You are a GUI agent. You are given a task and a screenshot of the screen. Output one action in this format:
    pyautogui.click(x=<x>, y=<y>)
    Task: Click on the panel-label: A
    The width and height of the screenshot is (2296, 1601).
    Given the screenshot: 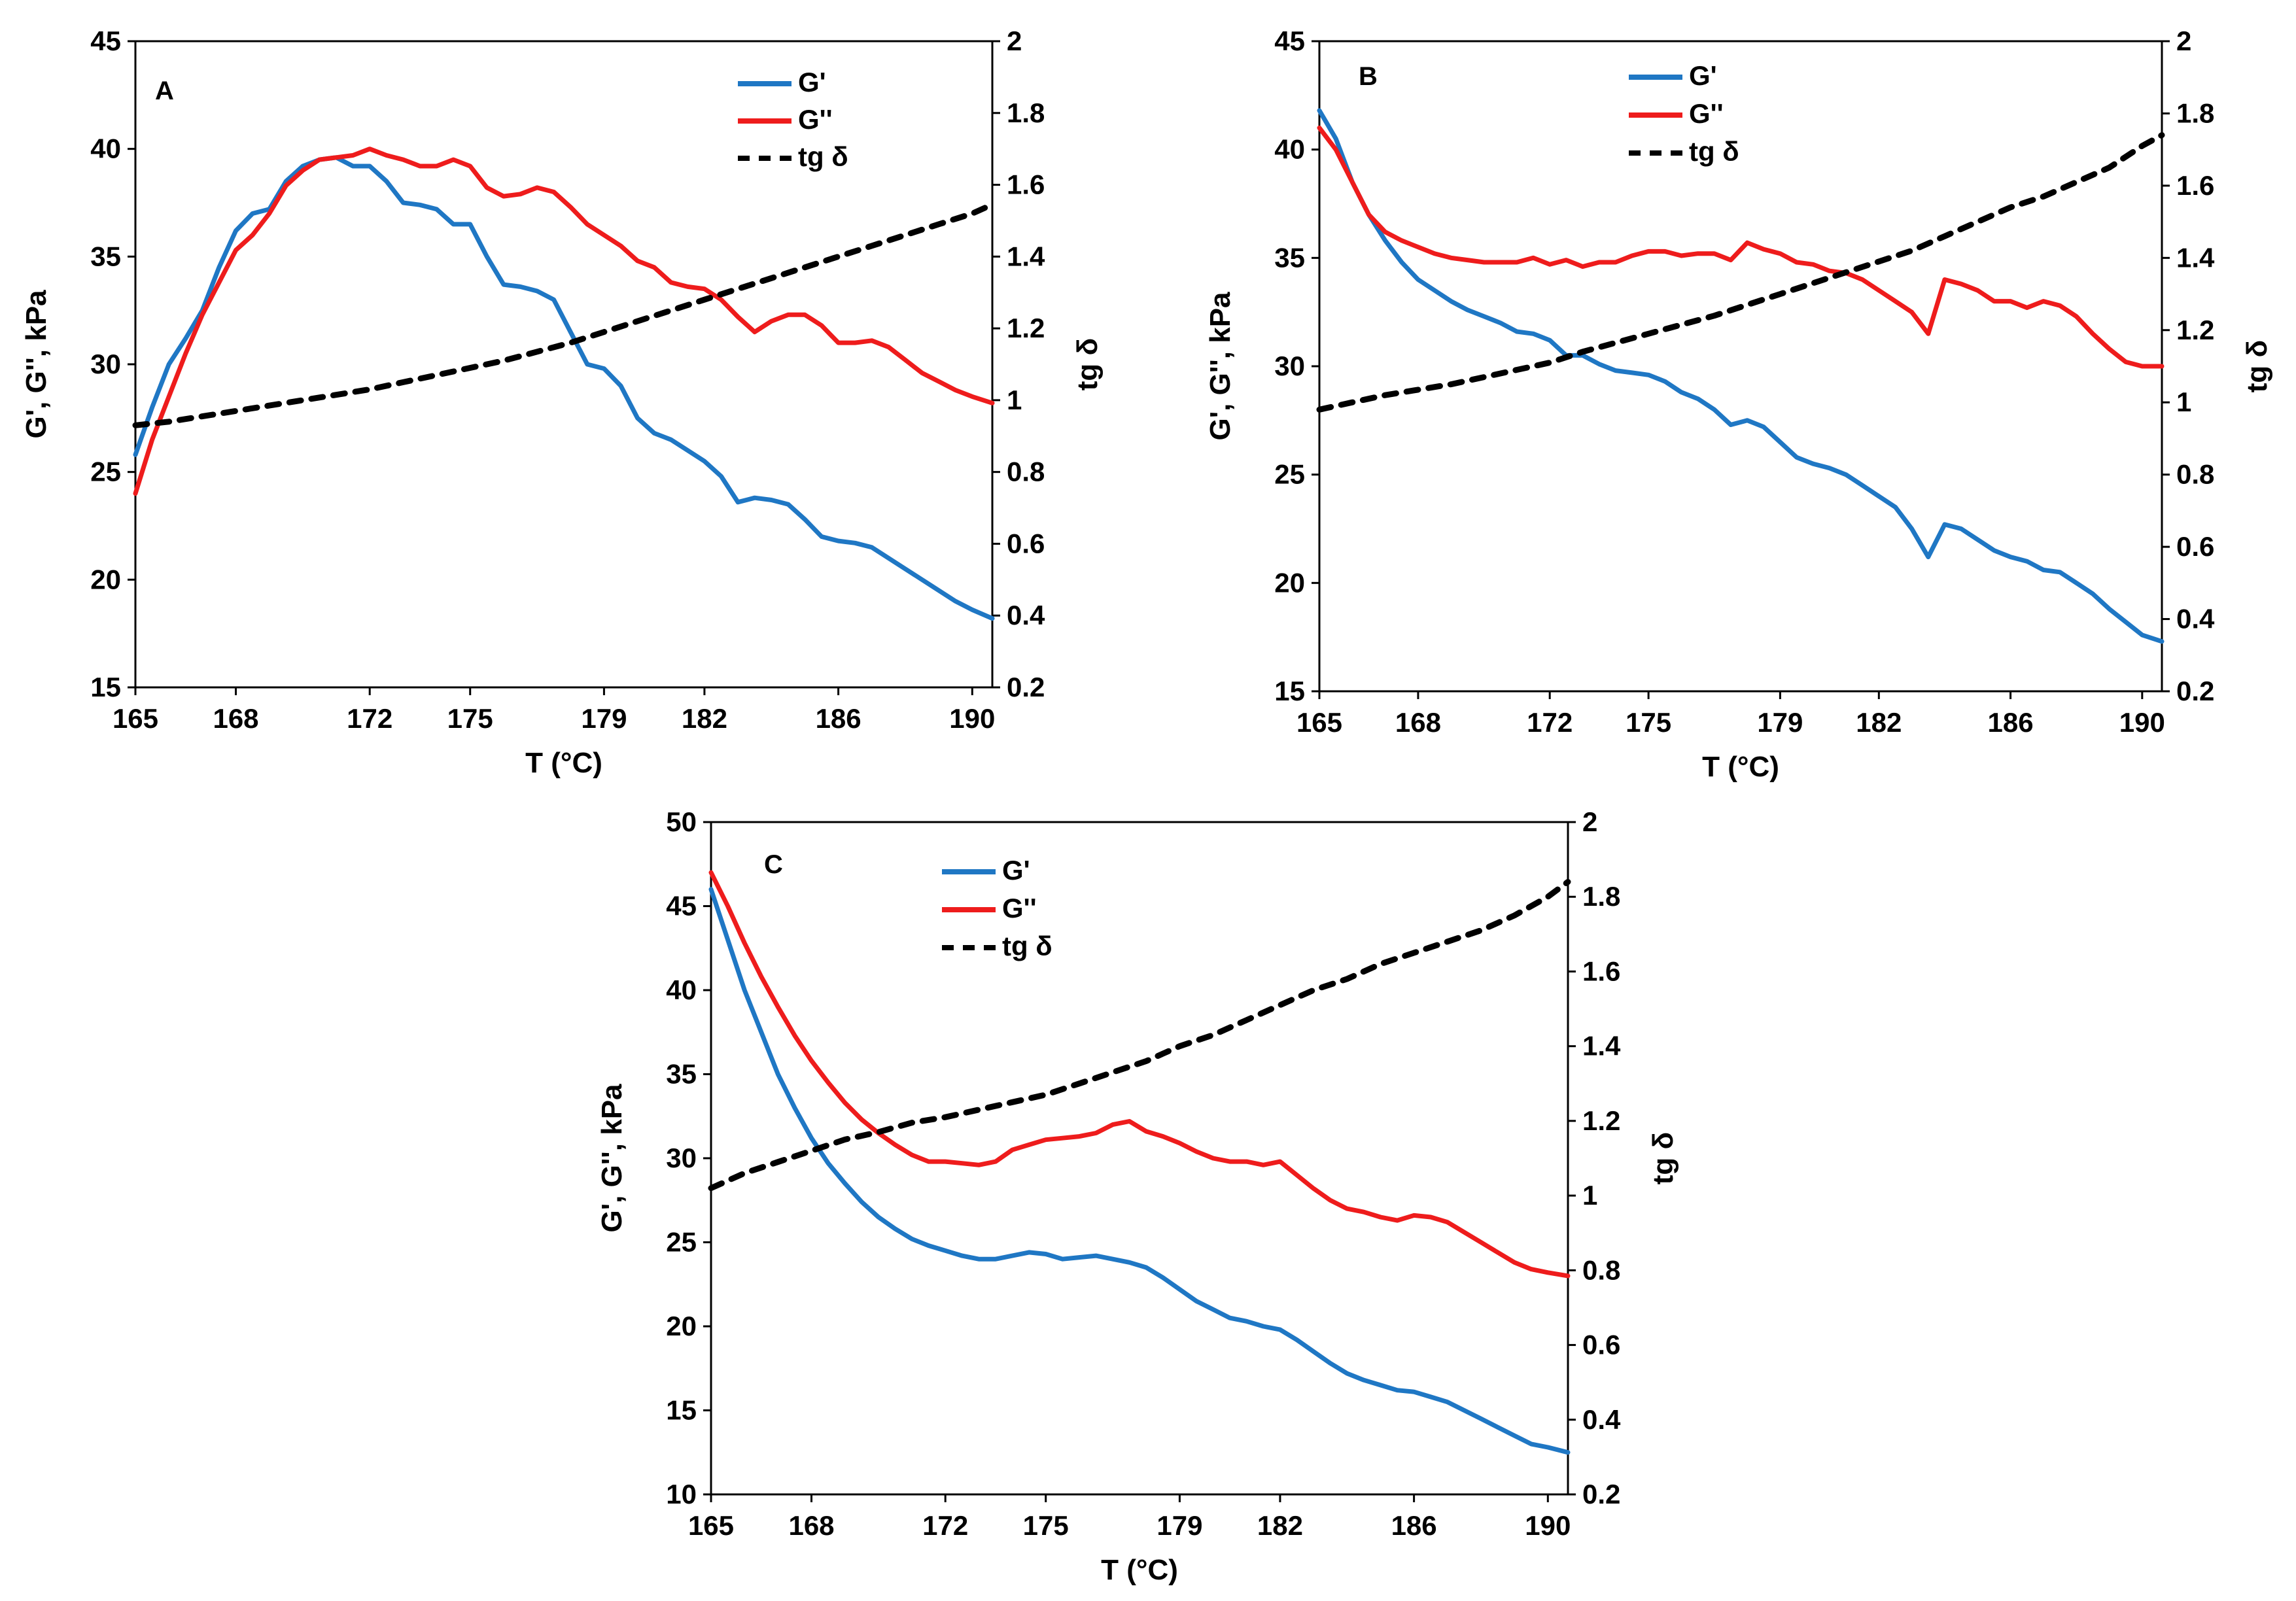 What is the action you would take?
    pyautogui.click(x=164, y=91)
    